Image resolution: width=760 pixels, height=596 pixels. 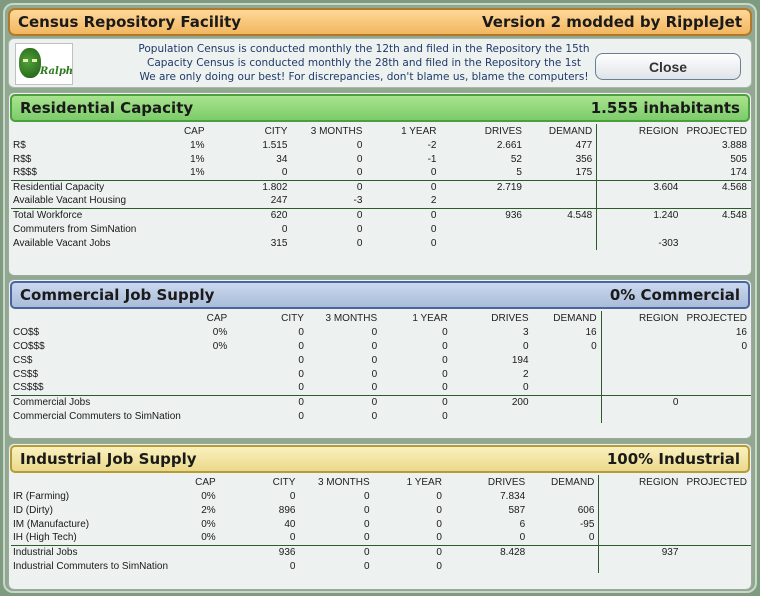 What do you see at coordinates (343, 482) in the screenshot?
I see `column-header: 3 MONTHS` at bounding box center [343, 482].